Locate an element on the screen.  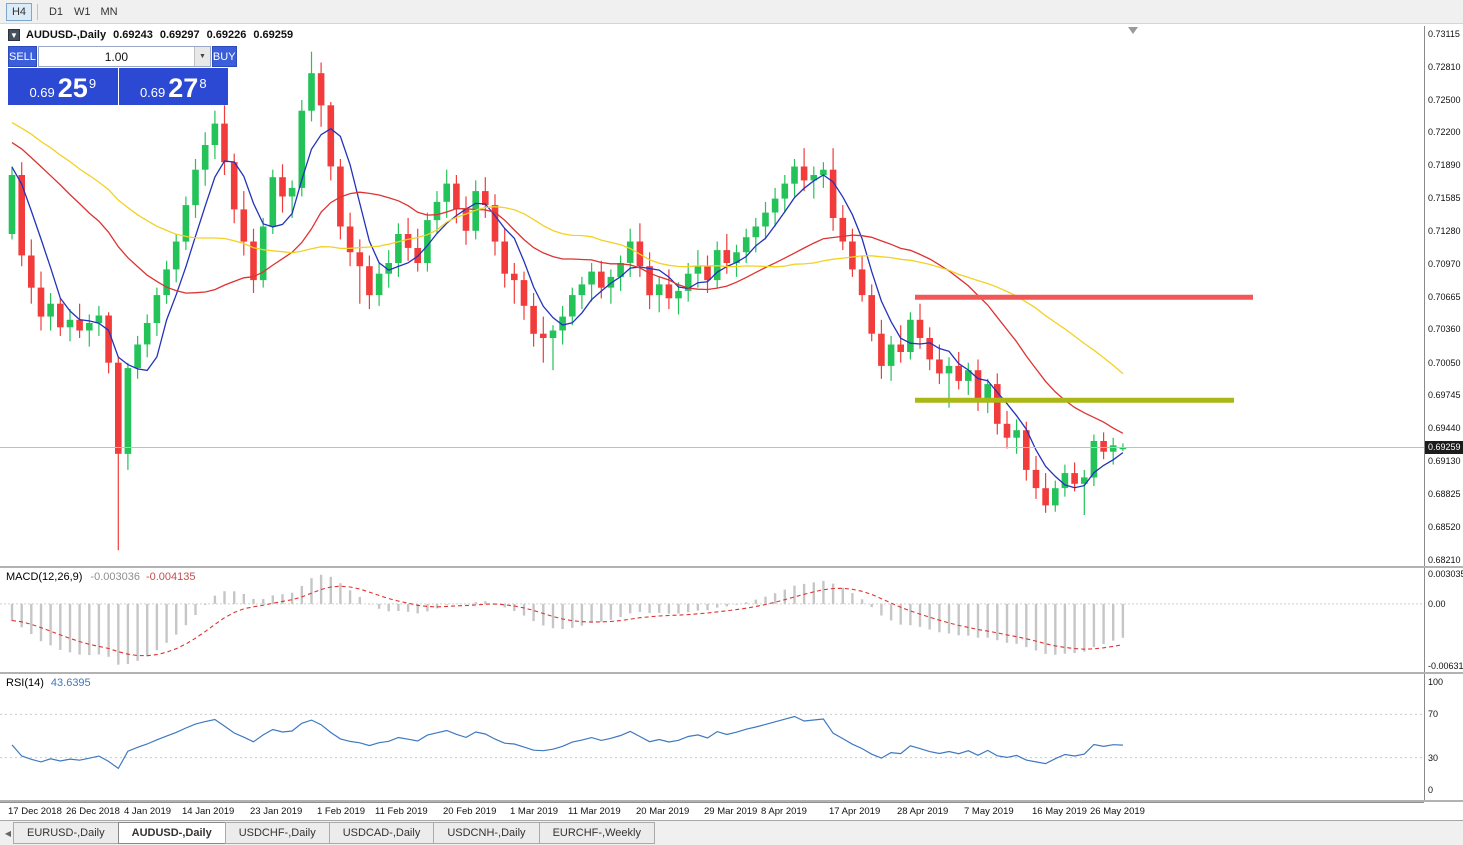
tab-scroll-left-icon: ◀ is located at coordinates (8, 833).